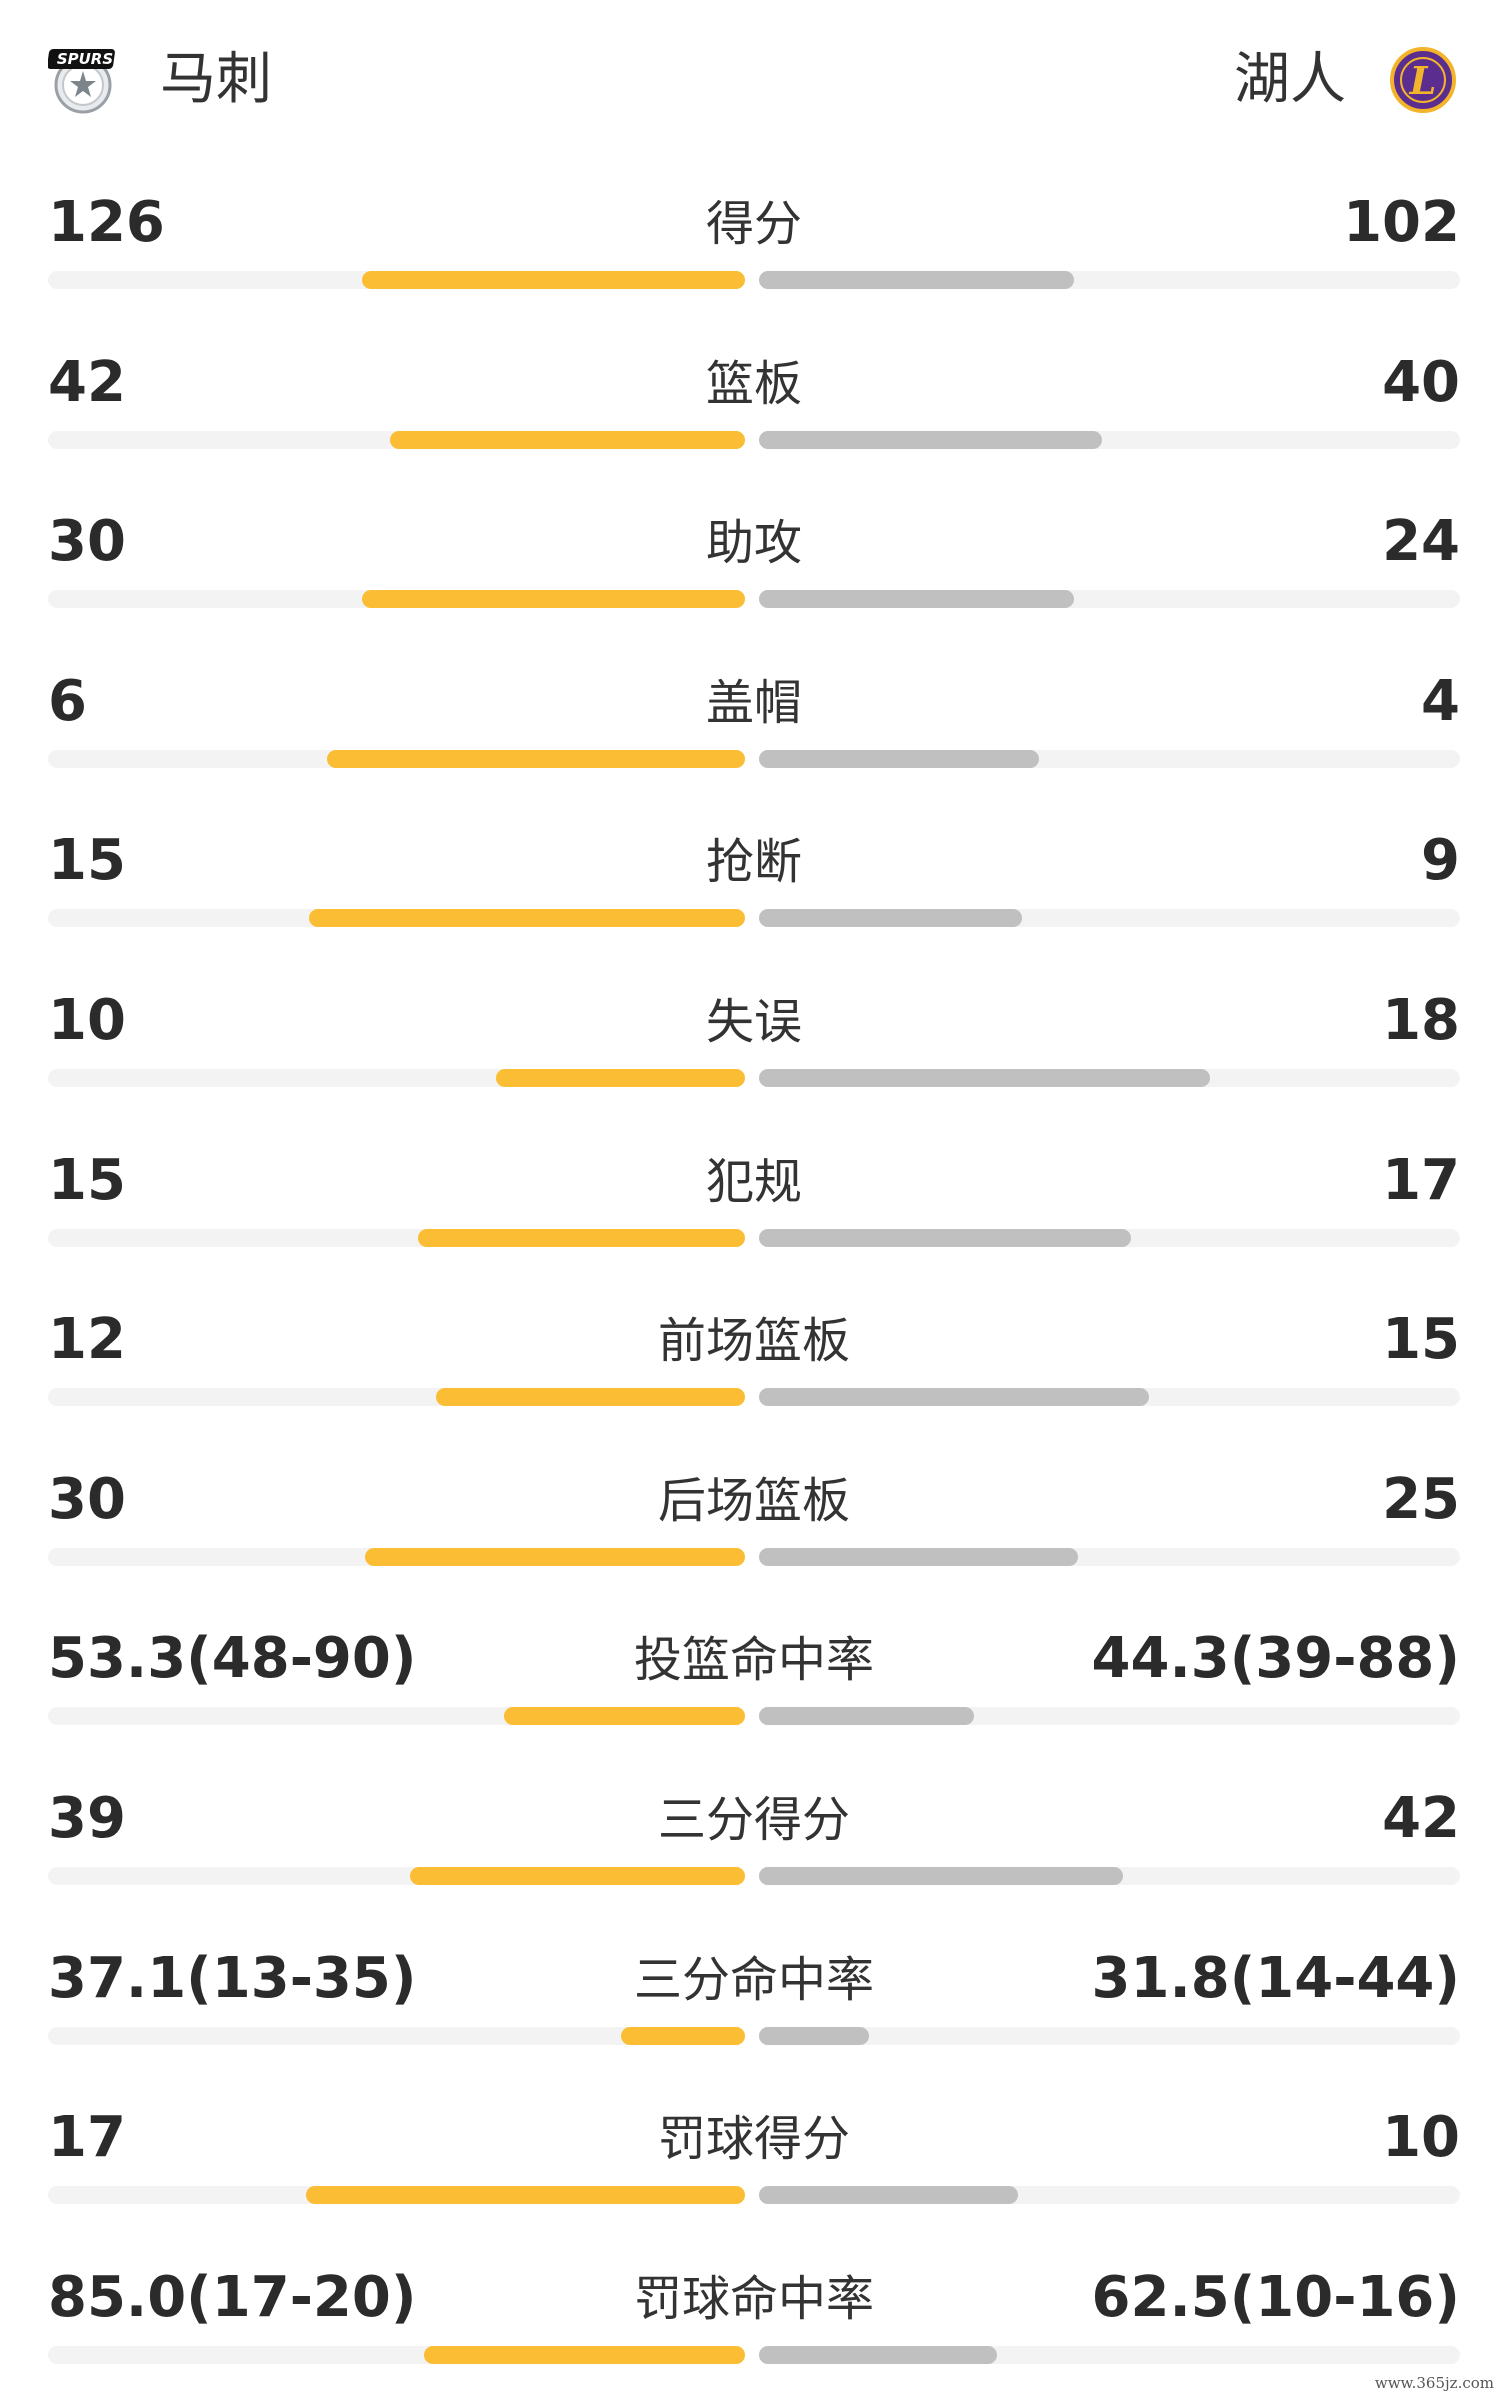 This screenshot has width=1508, height=2400. I want to click on spurs-logo-text: SPURS, so click(85, 59).